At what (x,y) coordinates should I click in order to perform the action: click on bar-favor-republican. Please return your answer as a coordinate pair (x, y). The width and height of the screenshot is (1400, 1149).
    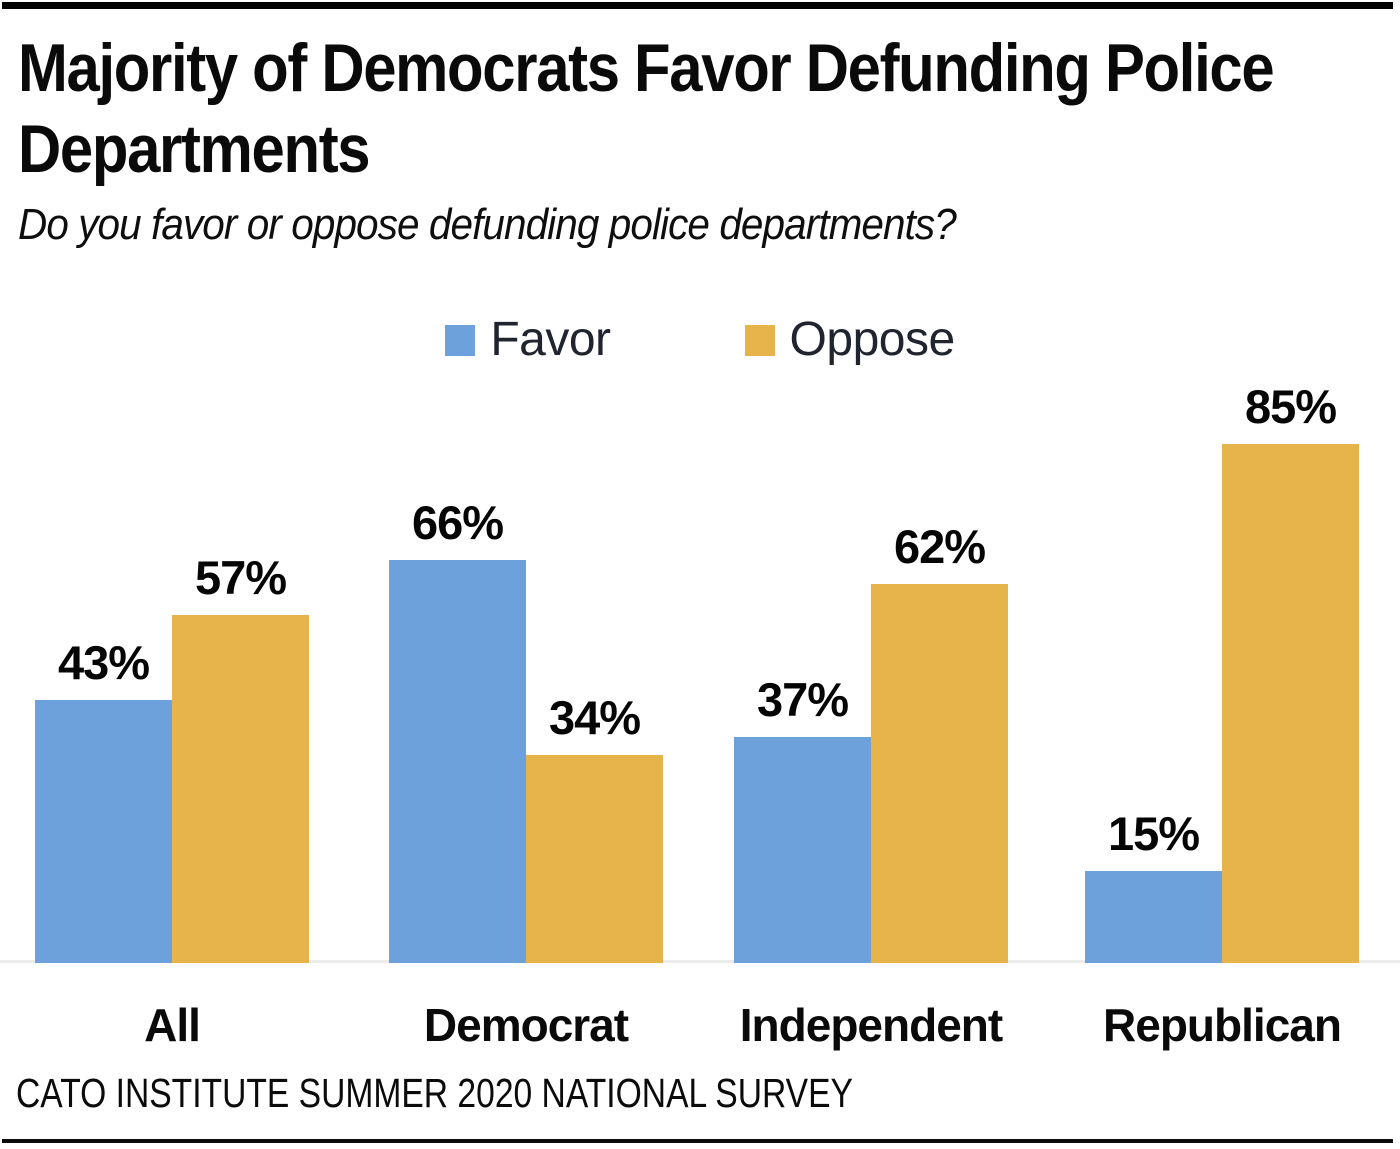
    Looking at the image, I should click on (1153, 917).